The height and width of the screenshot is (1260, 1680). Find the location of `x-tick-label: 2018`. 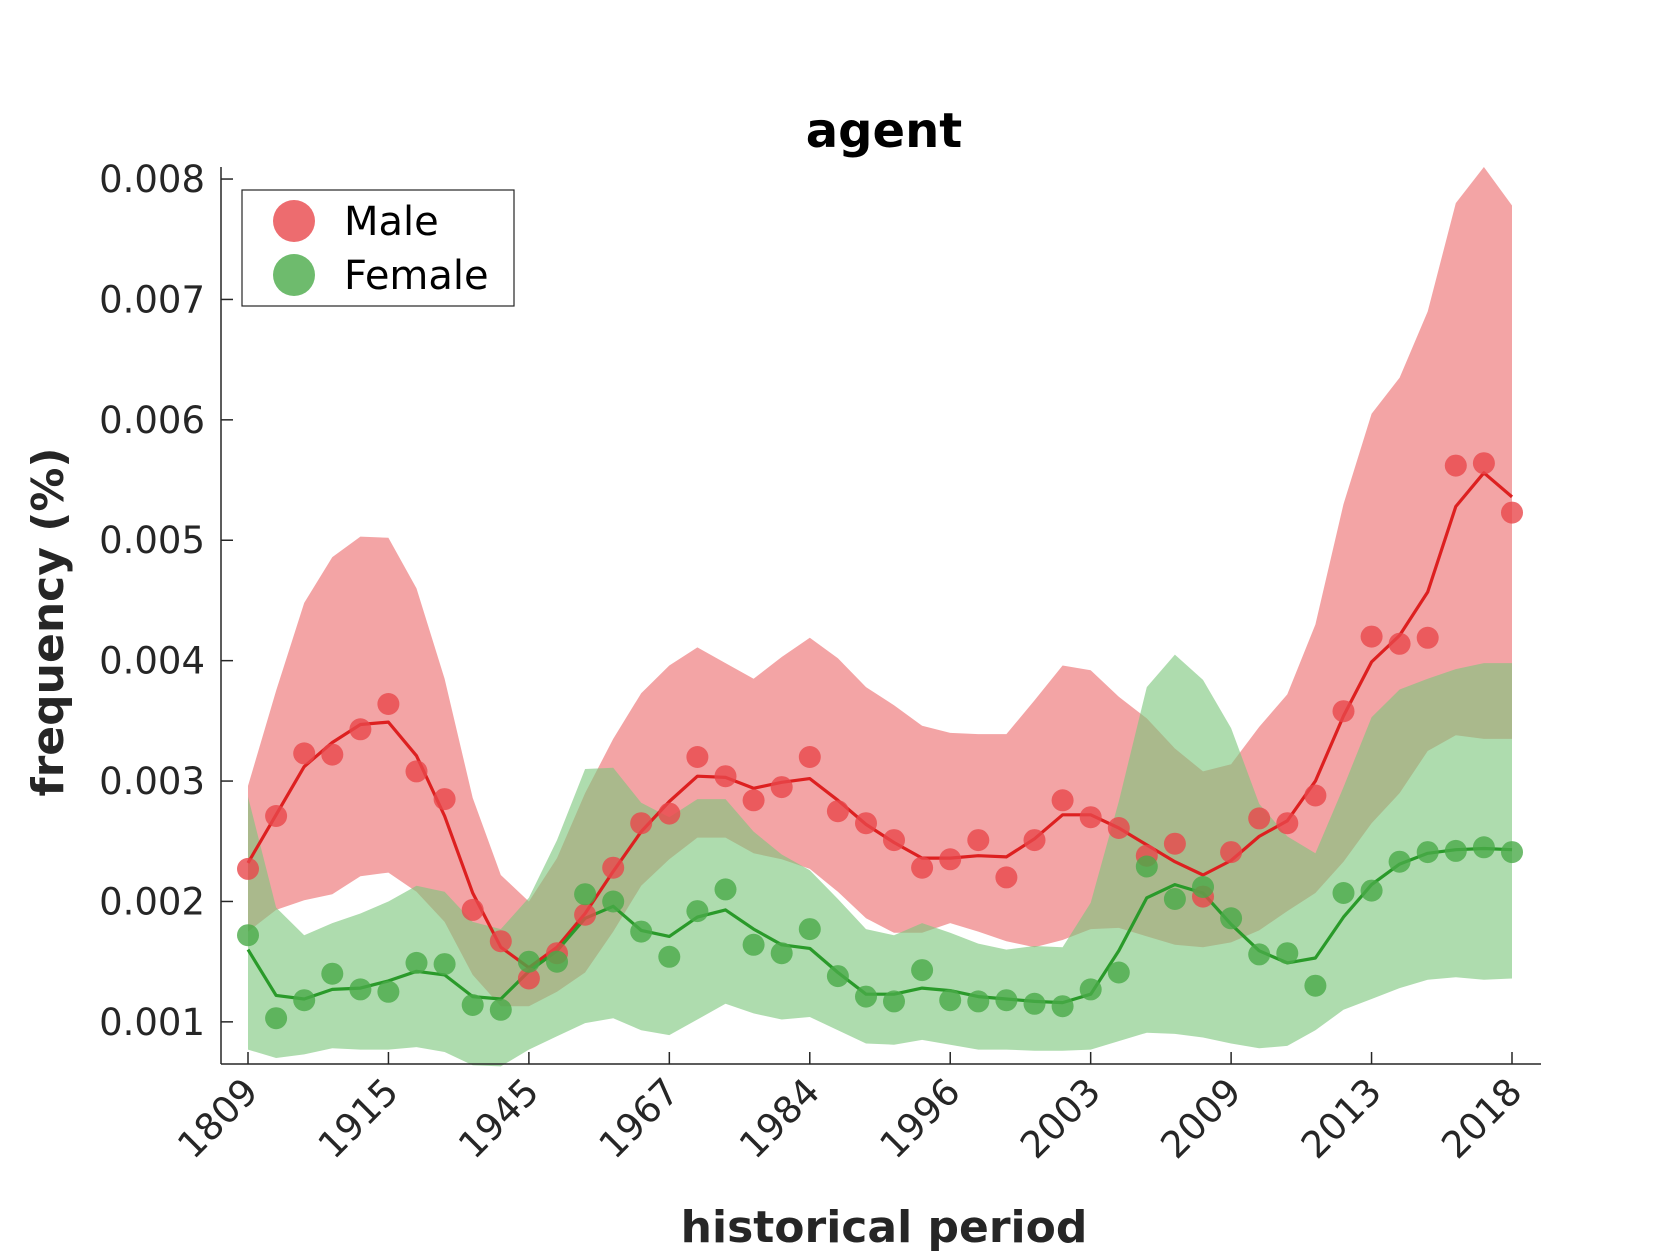

x-tick-label: 2018 is located at coordinates (1481, 1118).